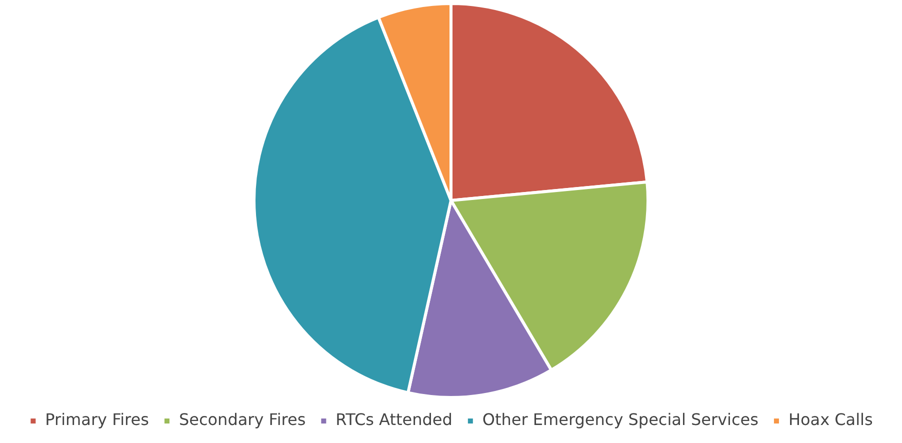 This screenshot has height=443, width=902. Describe the element at coordinates (242, 420) in the screenshot. I see `legend-label: Secondary Fires` at that location.